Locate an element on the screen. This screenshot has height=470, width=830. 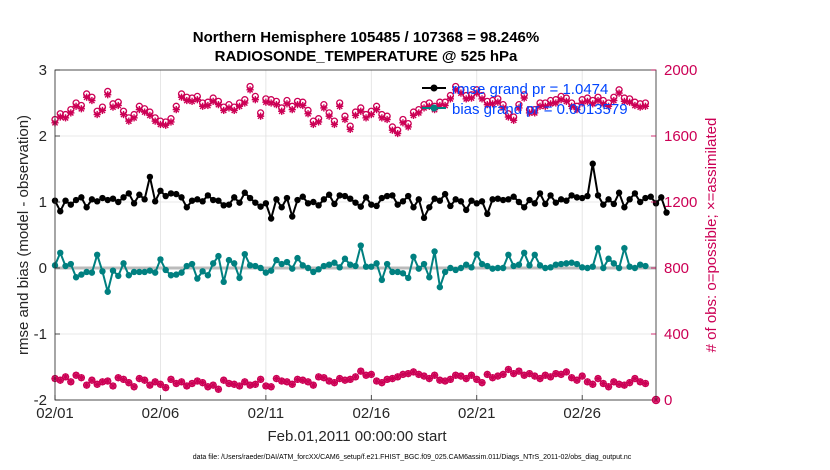
left-y-tick-label: 3 is located at coordinates (43, 70).